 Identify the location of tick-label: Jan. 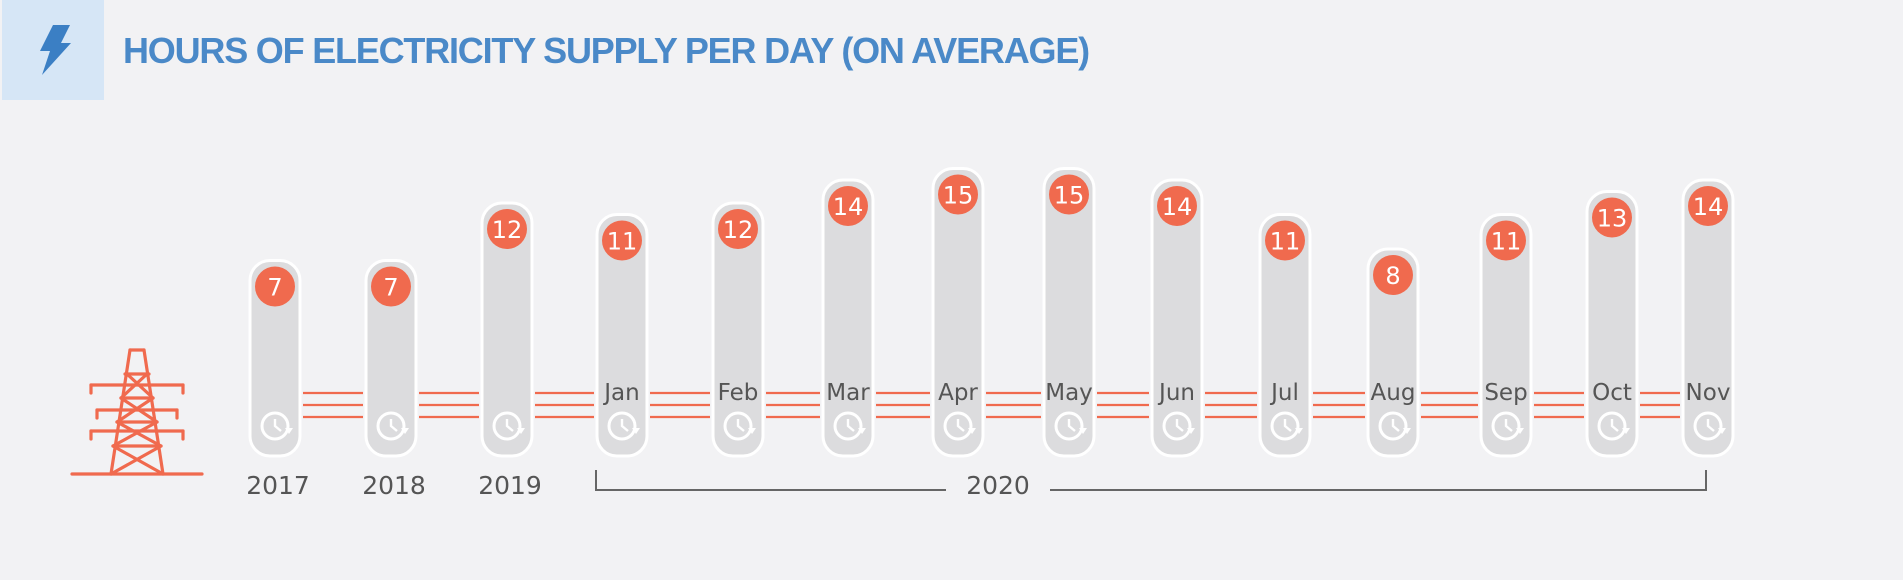
(620, 393).